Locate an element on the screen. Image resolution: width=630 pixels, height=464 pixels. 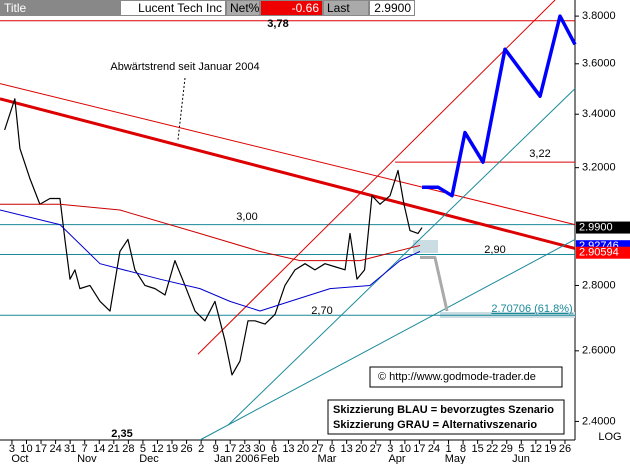
month-label: Mar is located at coordinates (327, 458).